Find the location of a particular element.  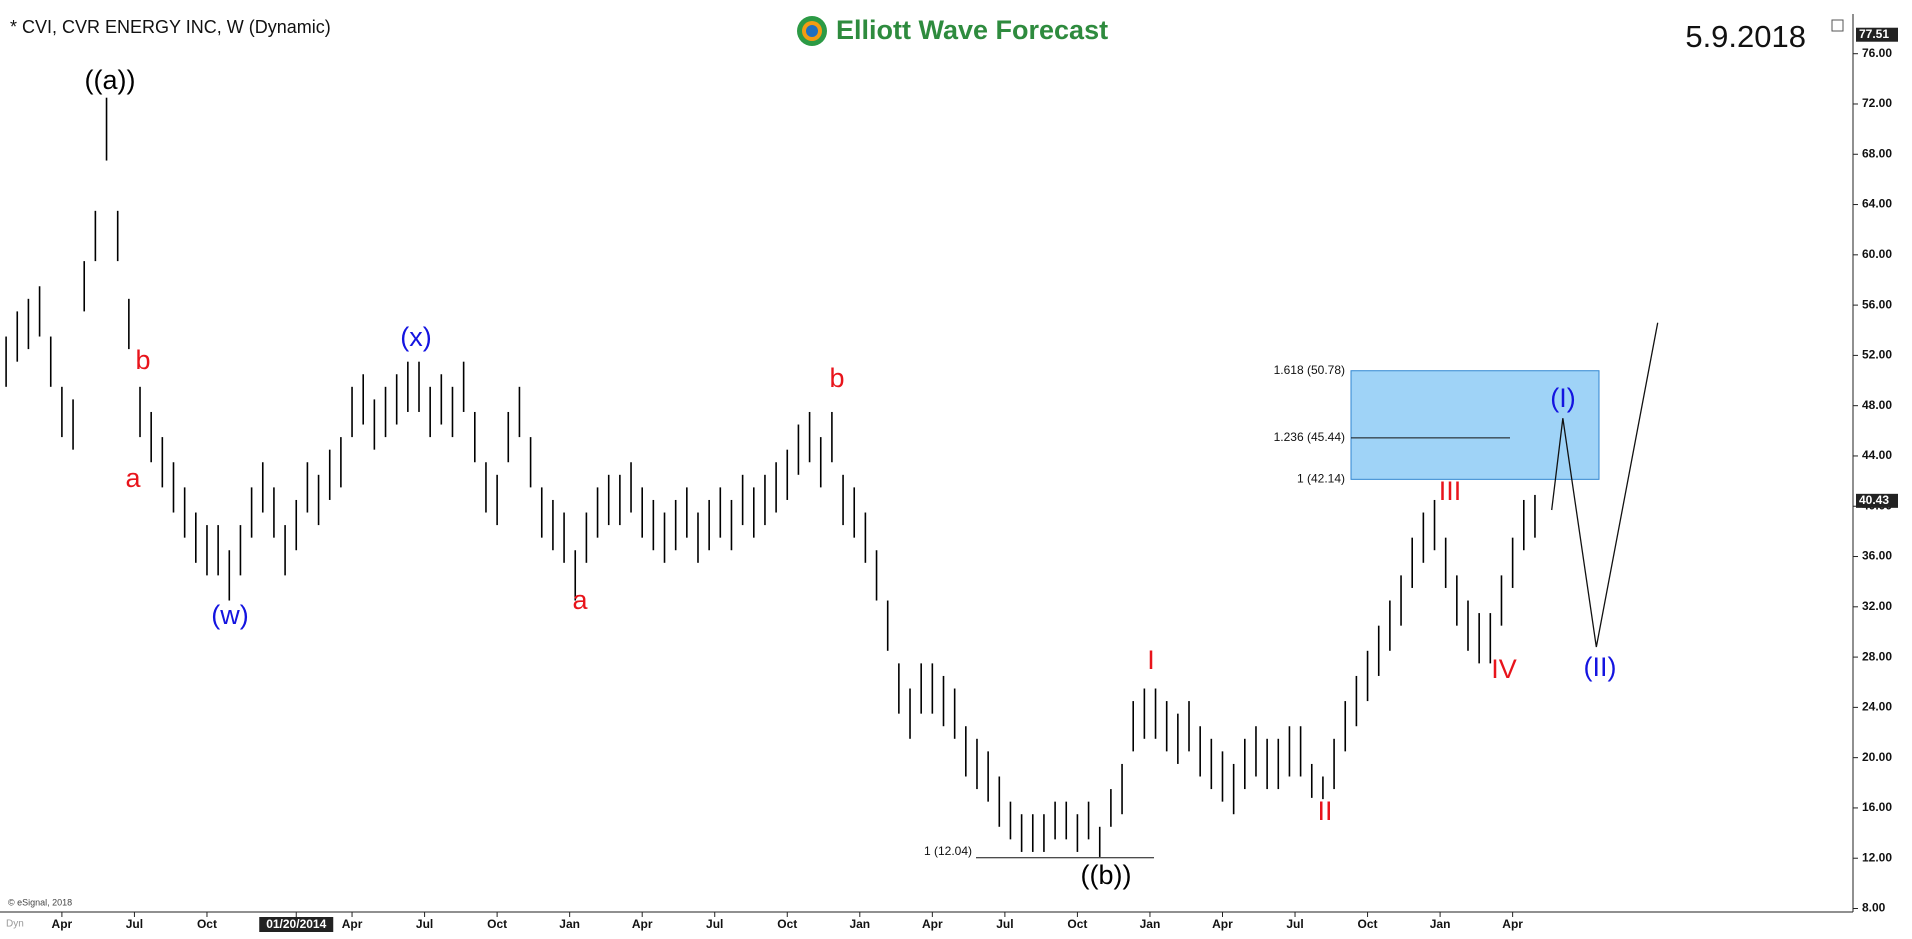

y-tick-label: 28.00 is located at coordinates (1877, 656).